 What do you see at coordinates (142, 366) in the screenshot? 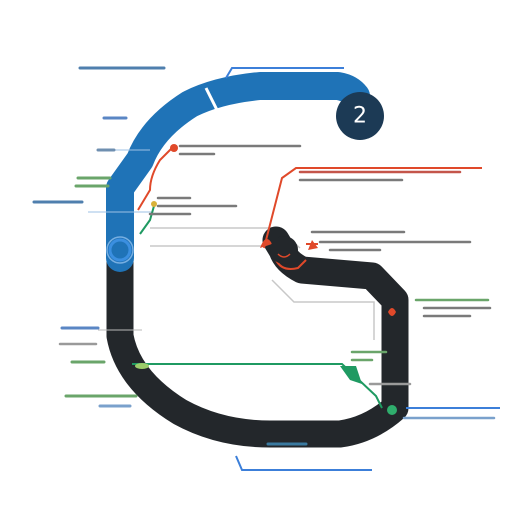
I see `green-dot-bottom` at bounding box center [142, 366].